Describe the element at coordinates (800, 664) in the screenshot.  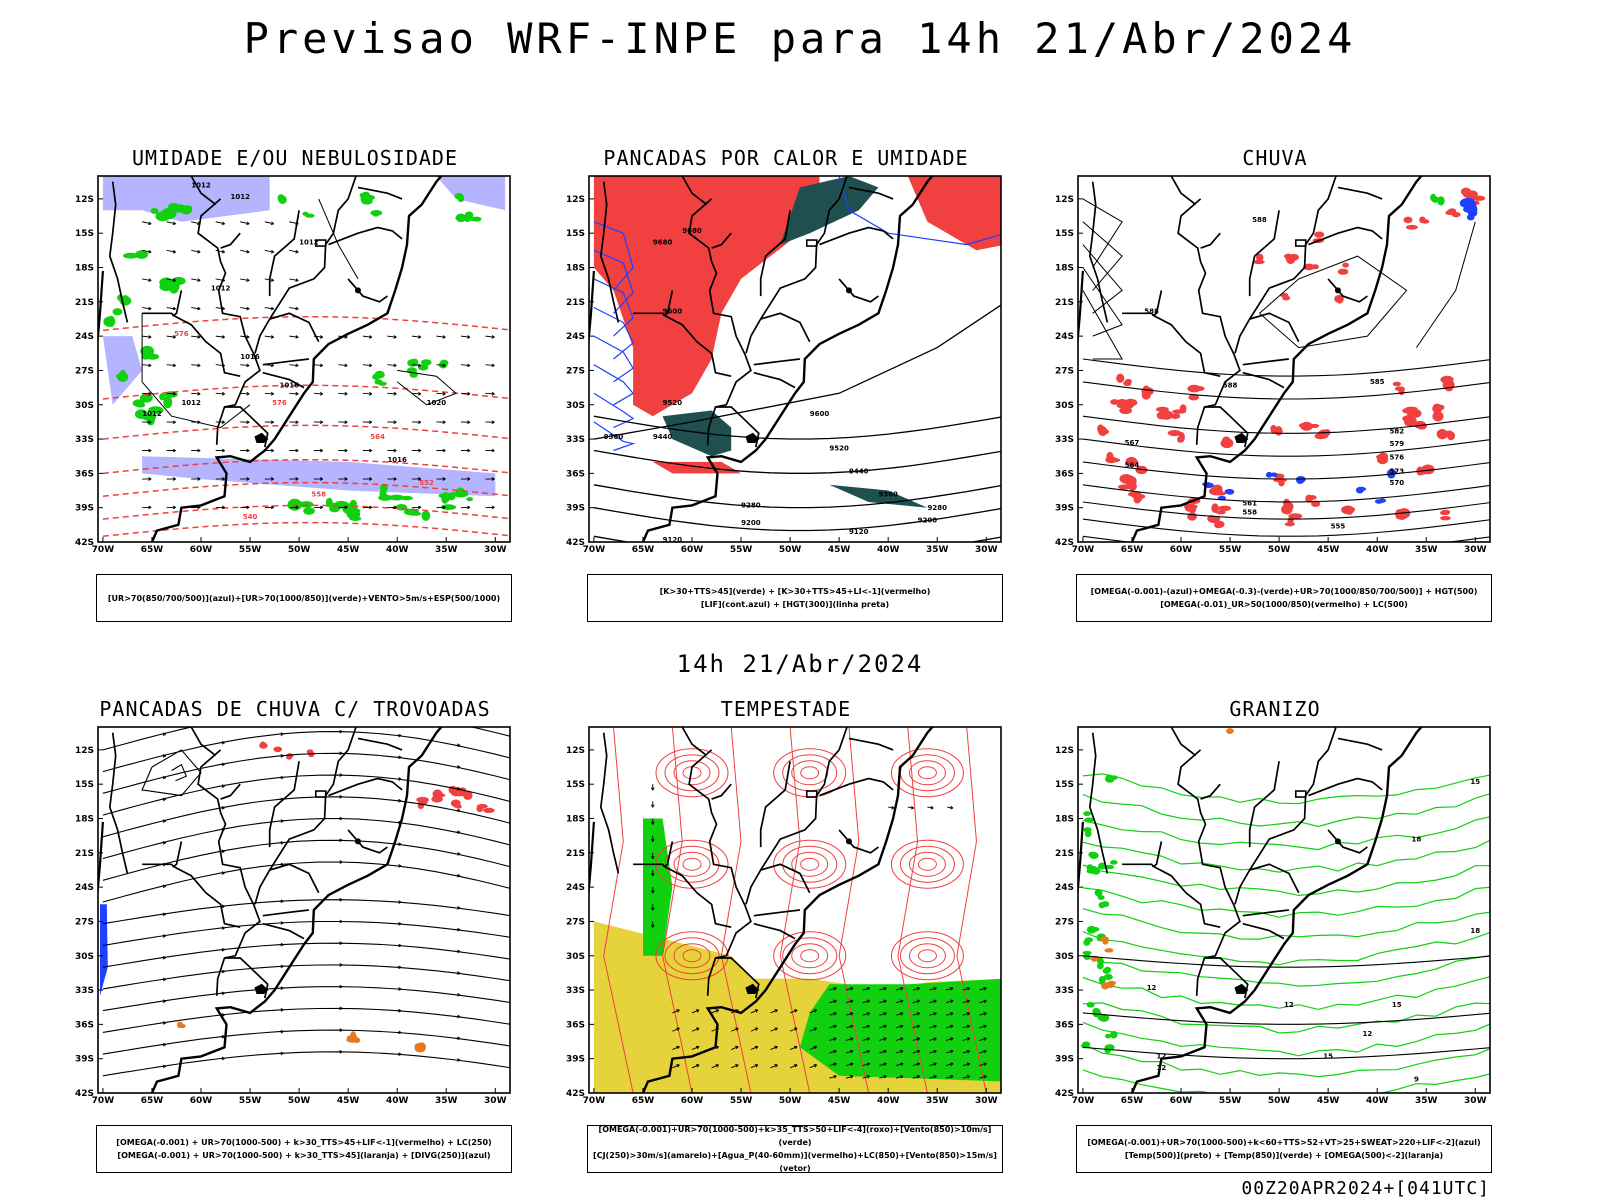
I see `forecast-time-label: 14h 21/Abr/2024` at that location.